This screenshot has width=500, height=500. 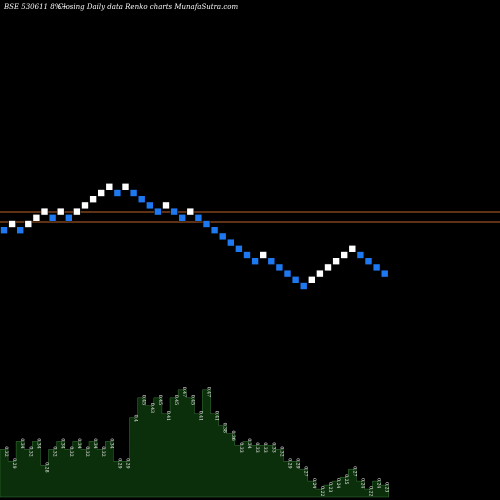 What do you see at coordinates (233, 436) in the screenshot?
I see `volume-label: 0.36` at bounding box center [233, 436].